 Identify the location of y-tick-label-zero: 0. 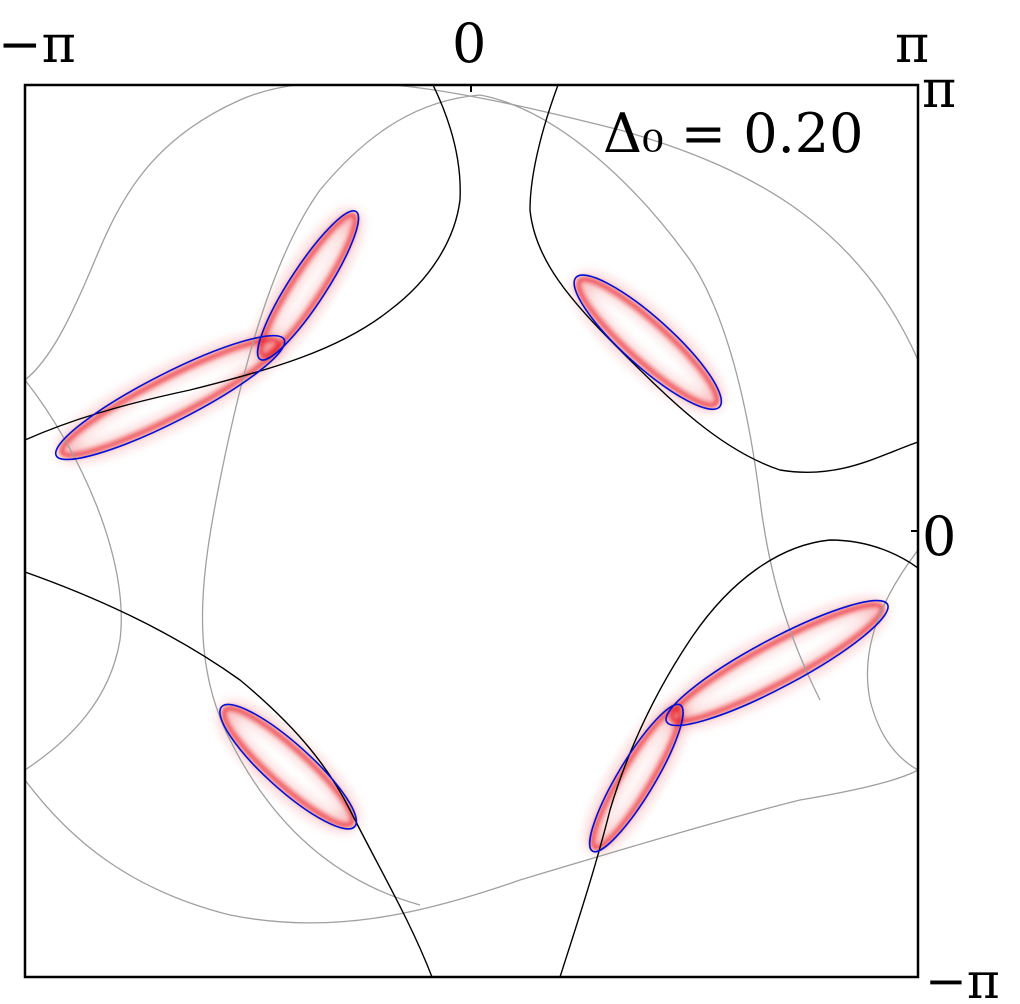
(939, 536).